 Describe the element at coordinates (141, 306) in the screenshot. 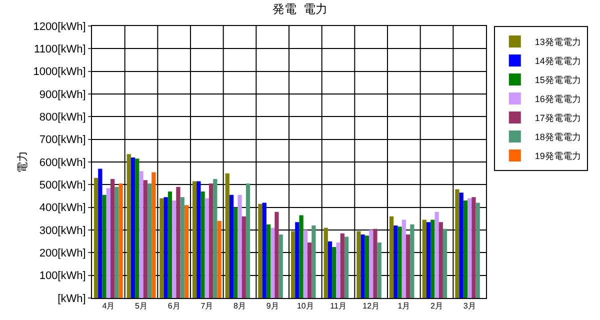

I see `x-tick-label: 5月` at that location.